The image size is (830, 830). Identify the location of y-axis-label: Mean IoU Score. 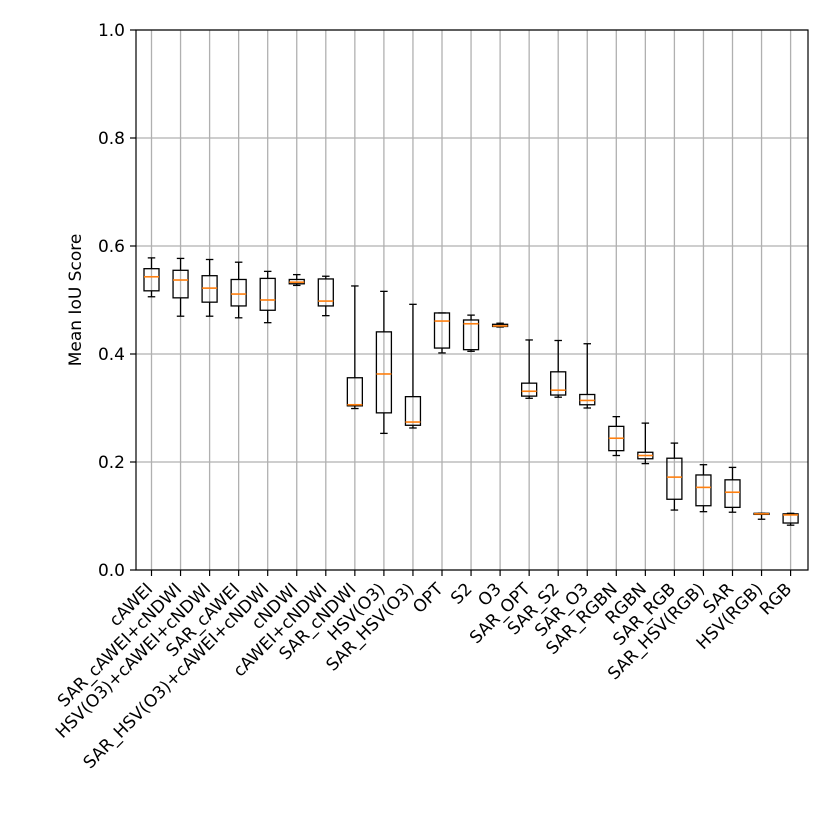
(76, 300).